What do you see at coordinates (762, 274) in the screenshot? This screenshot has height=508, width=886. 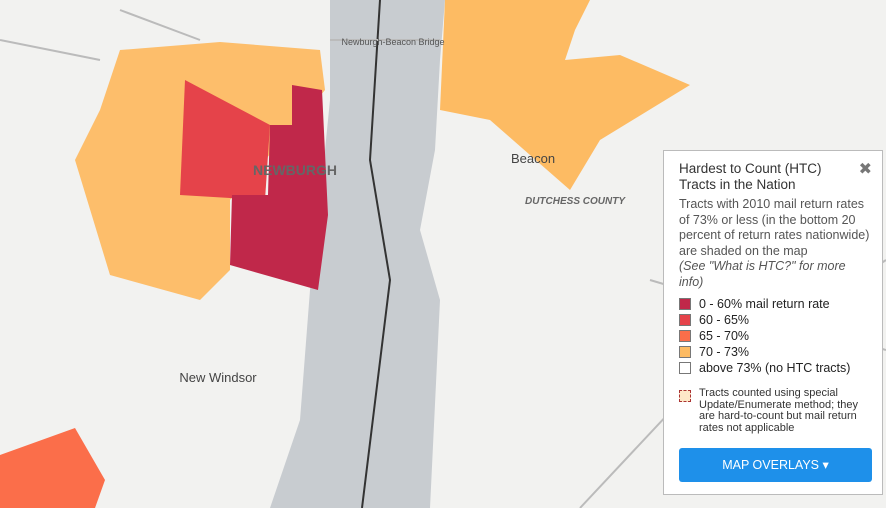 I see `legend-note: (See "What is HTC?" for more info)` at bounding box center [762, 274].